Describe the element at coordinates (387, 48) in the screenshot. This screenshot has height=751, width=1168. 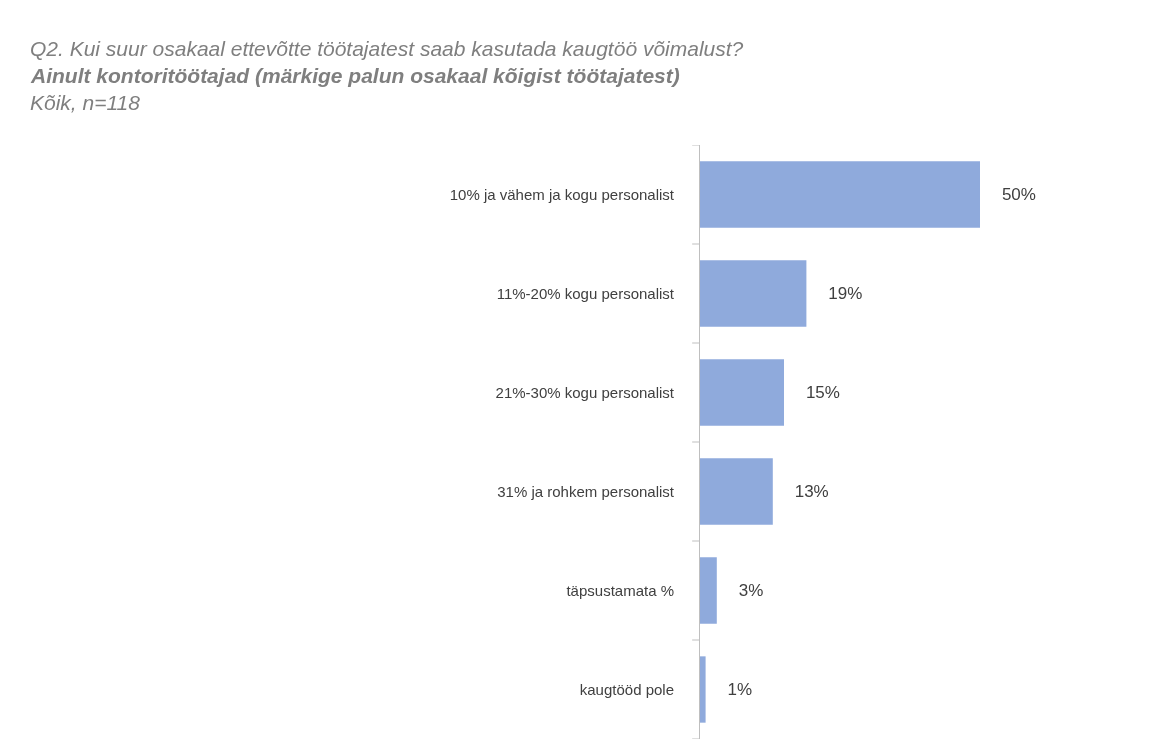
I see `text: Q2. Kui suur osakaal ettevõtte töötajatest saab kasutada kaugtöö võimalust?` at that location.